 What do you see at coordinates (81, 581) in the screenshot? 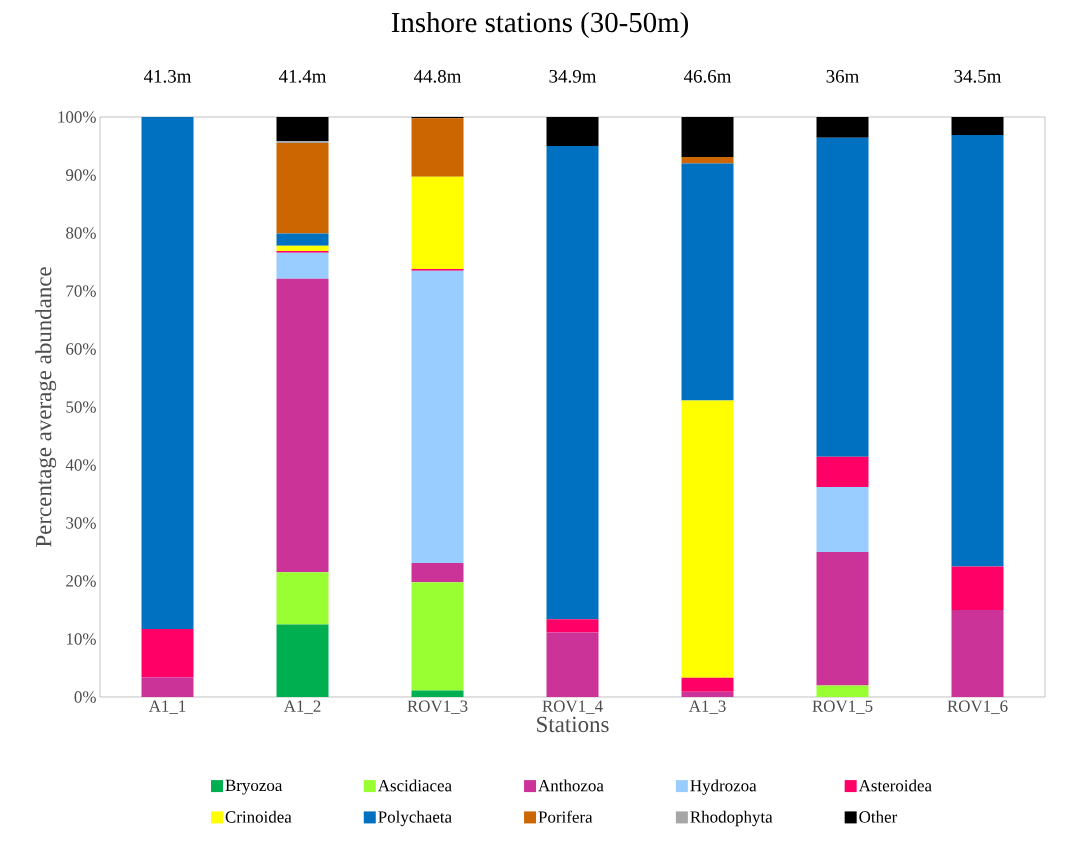
I see `y-tick-label: 20%` at bounding box center [81, 581].